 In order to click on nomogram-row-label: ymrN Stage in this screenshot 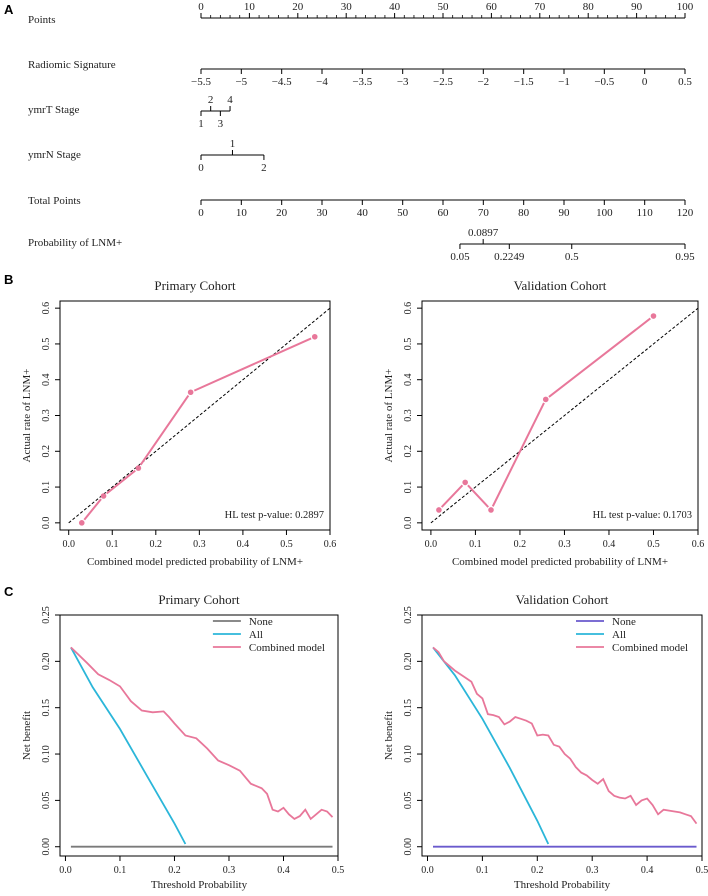, I will do `click(54, 155)`.